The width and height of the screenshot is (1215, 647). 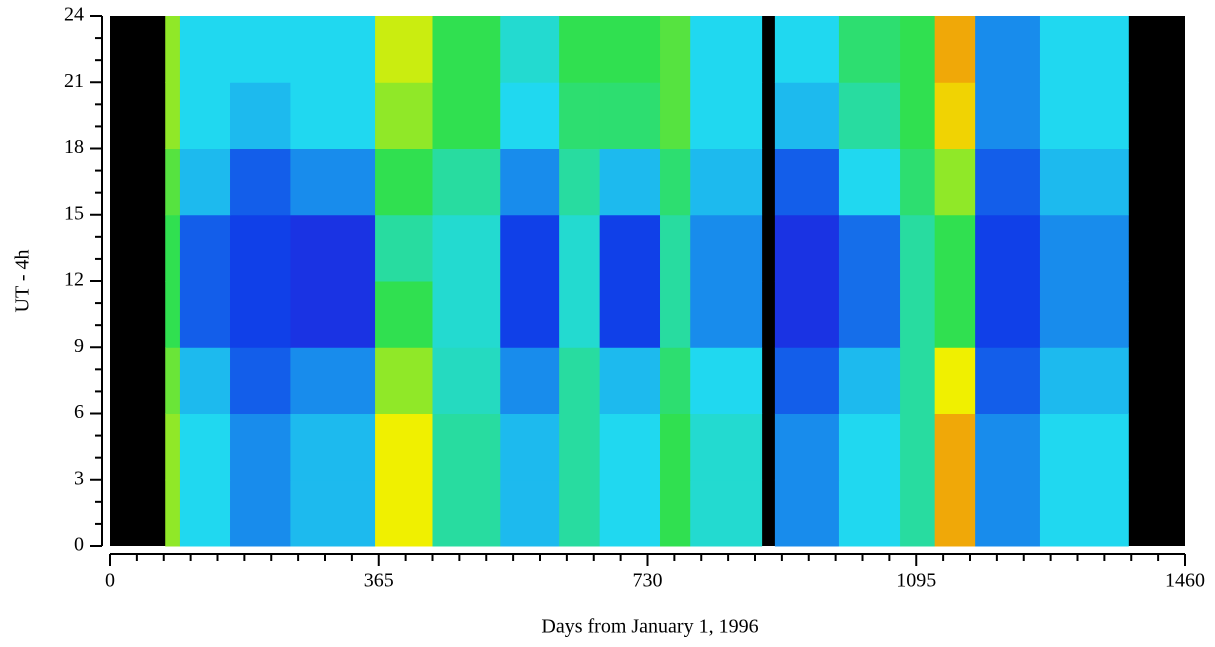 What do you see at coordinates (74, 147) in the screenshot?
I see `y-tick-label: 18` at bounding box center [74, 147].